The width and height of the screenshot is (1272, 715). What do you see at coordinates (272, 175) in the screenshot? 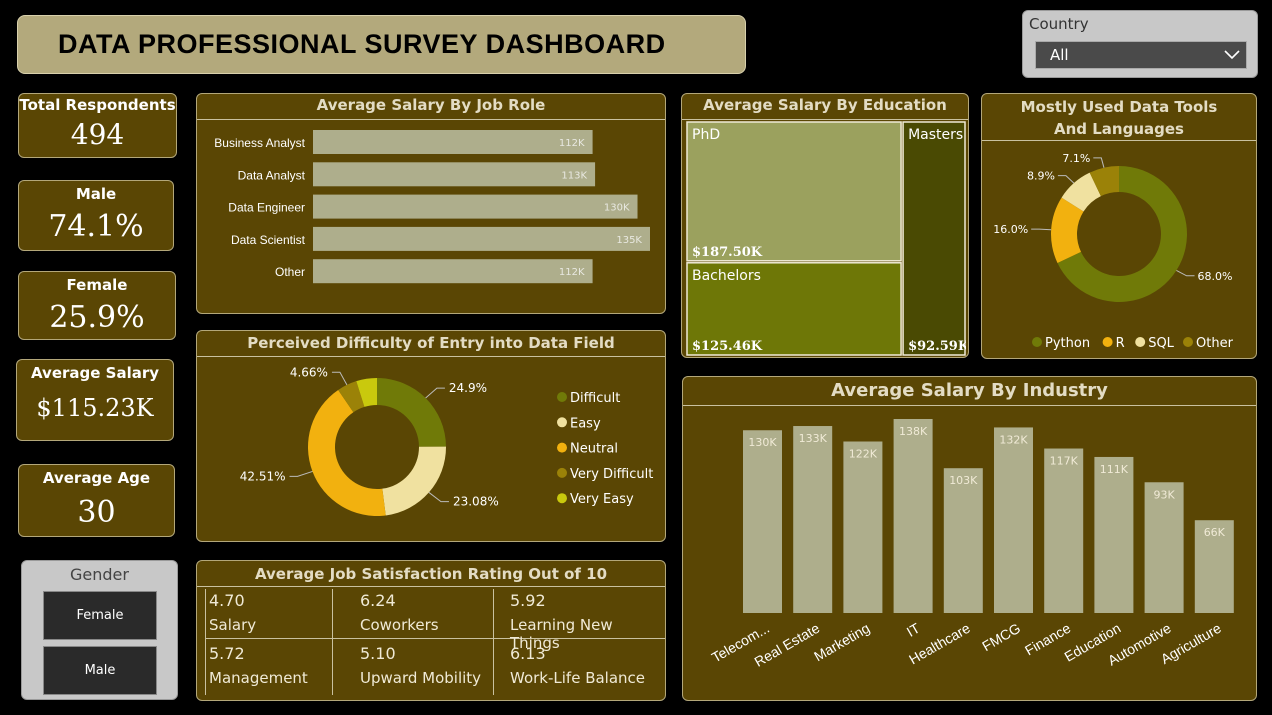
I see `category-label: Data Analyst` at bounding box center [272, 175].